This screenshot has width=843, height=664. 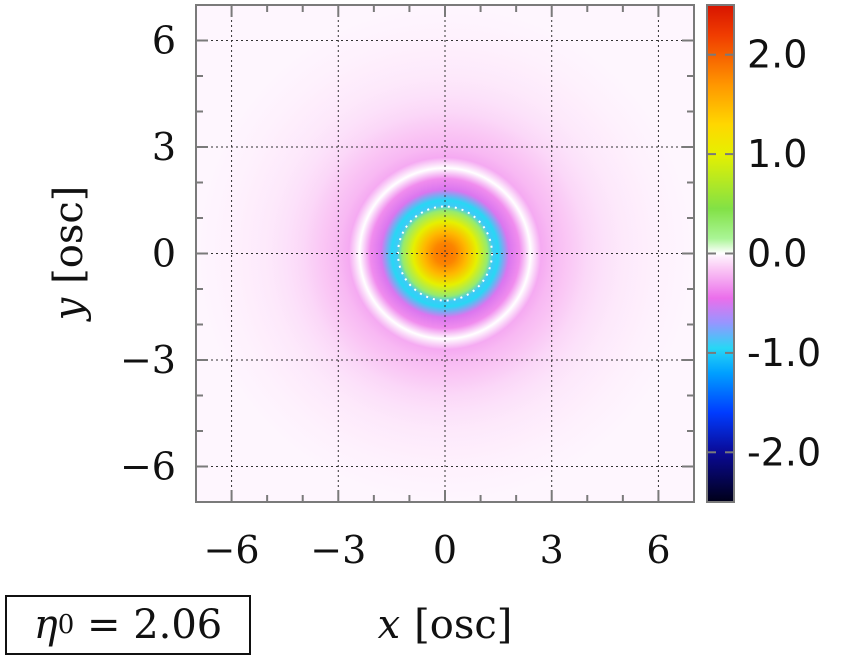 I want to click on y-axis-unit: [osc], so click(x=69, y=235).